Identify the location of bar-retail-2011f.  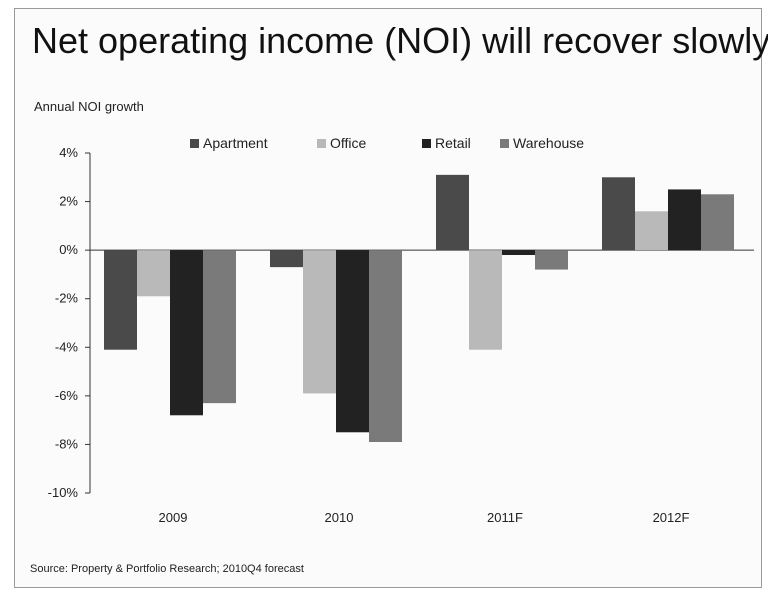
(518, 252).